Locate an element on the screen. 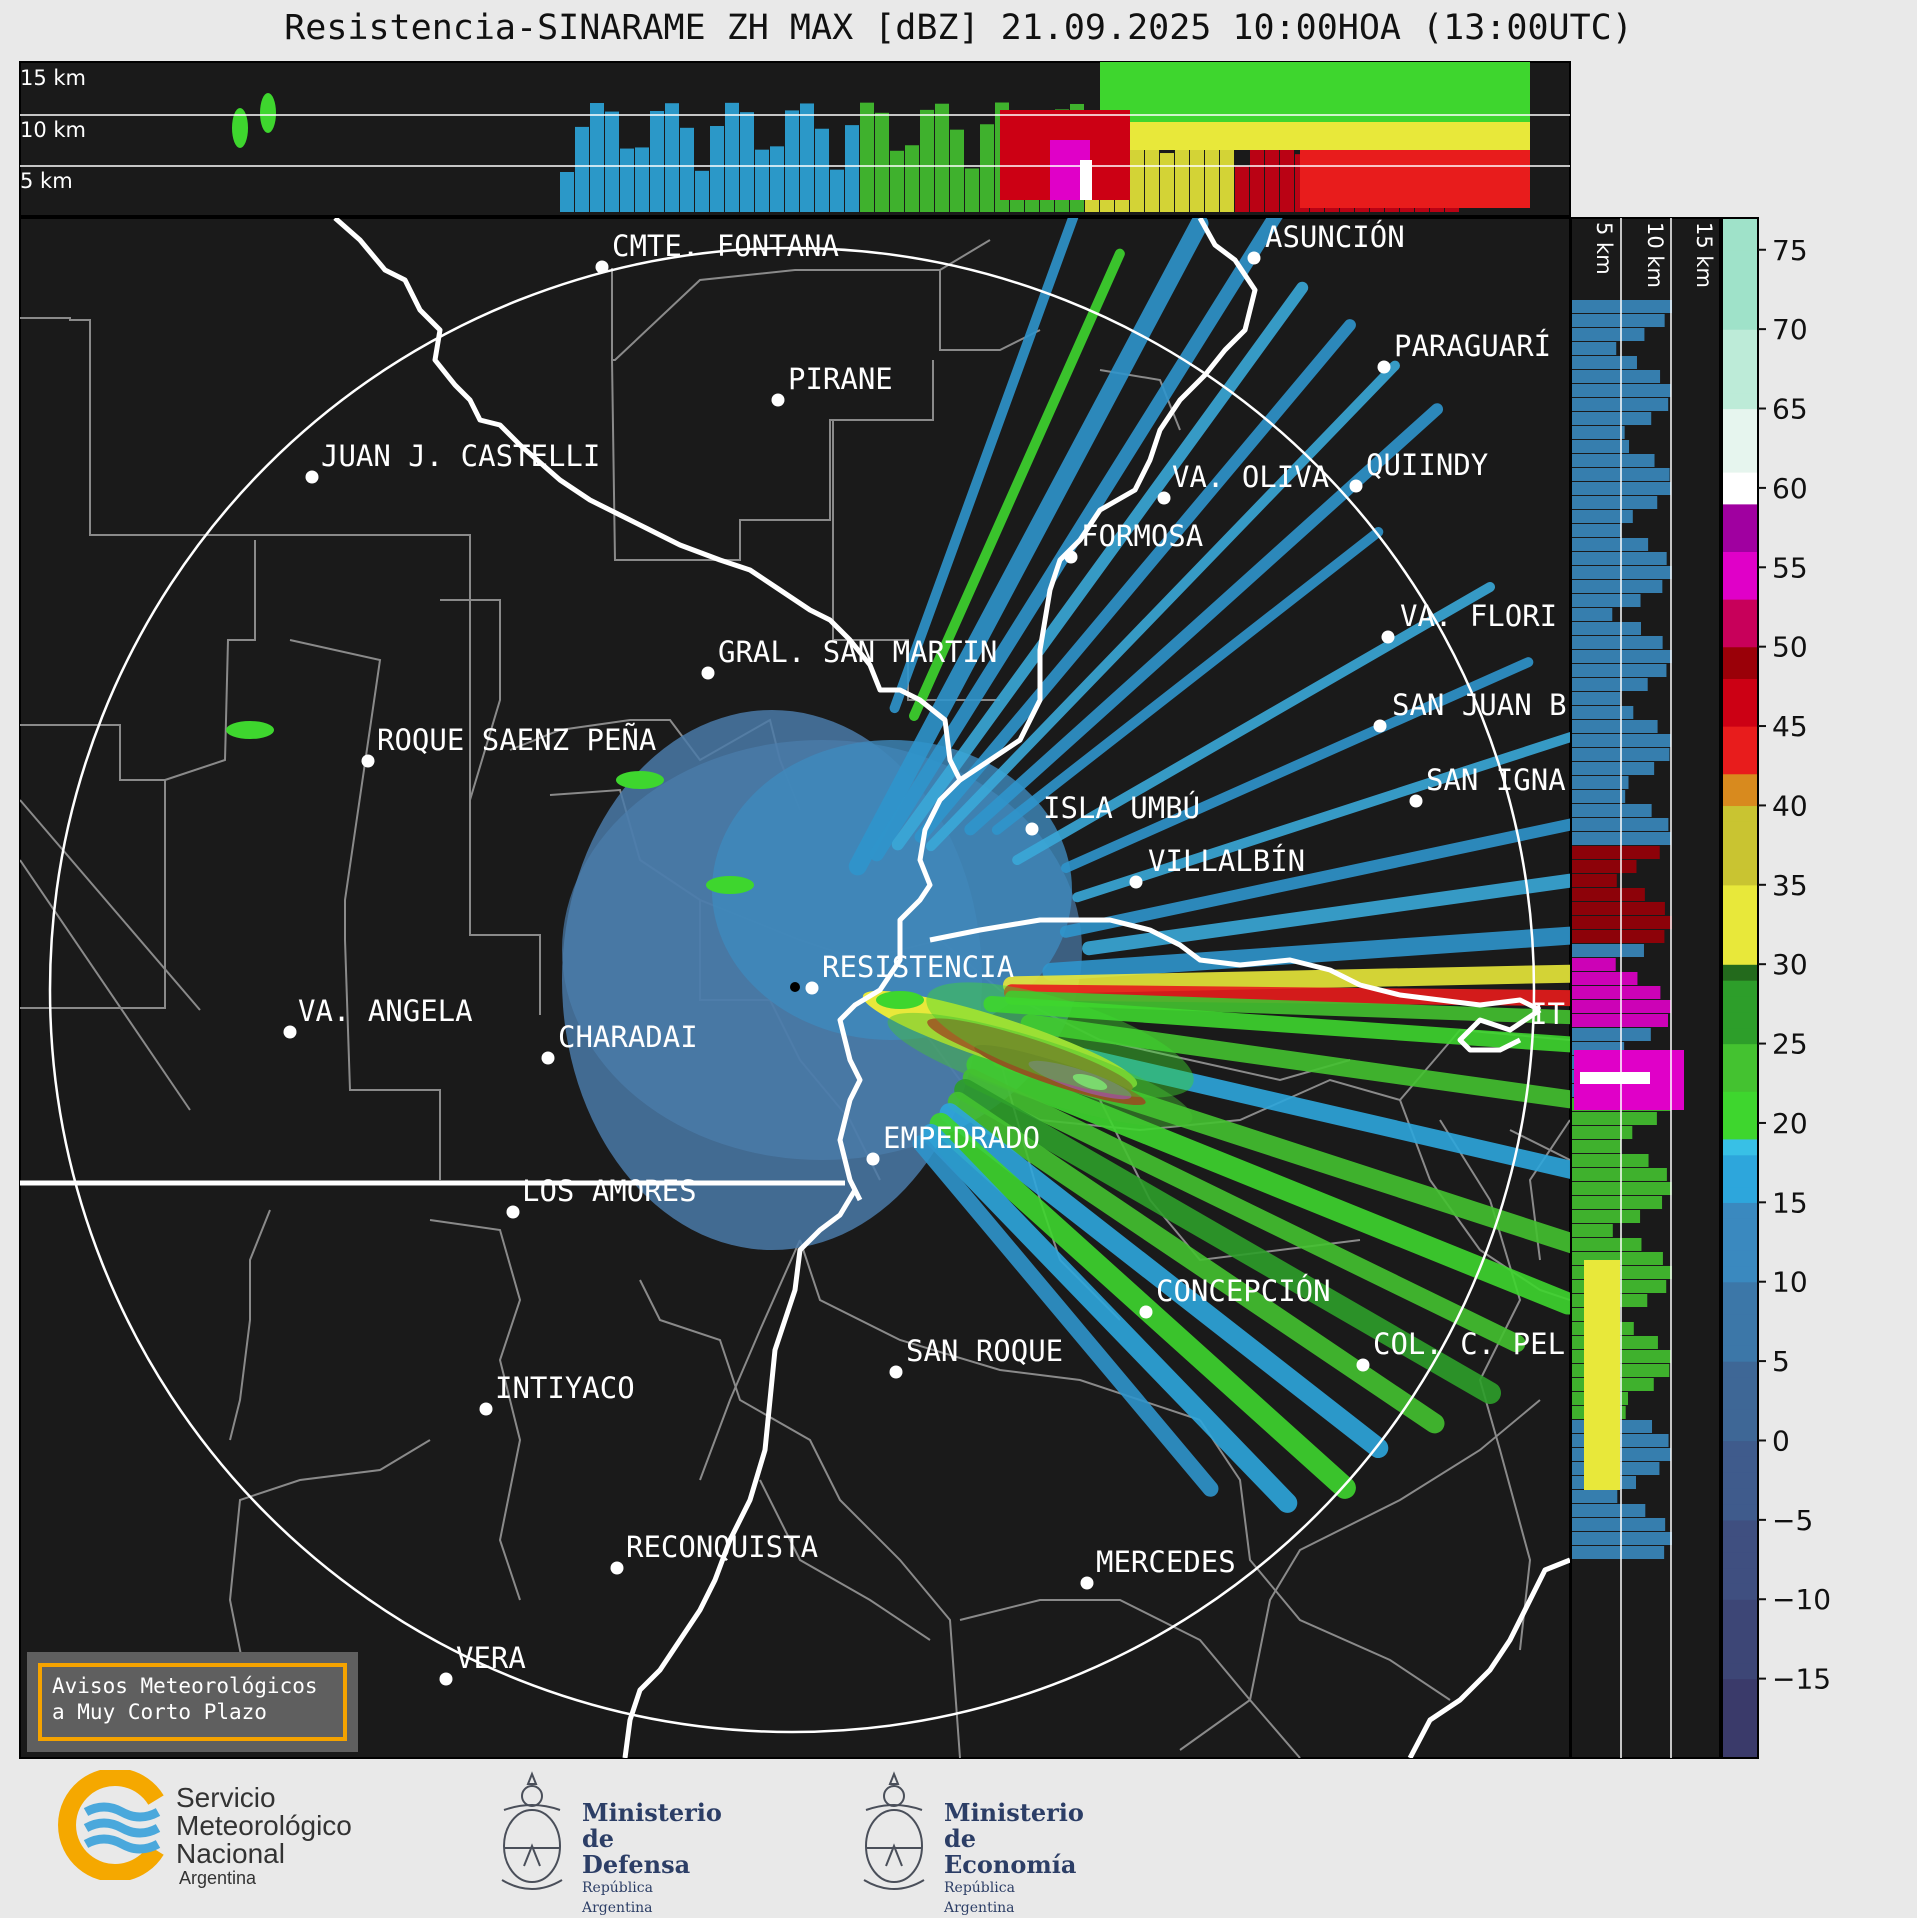 The image size is (1917, 1918). colorbar-tick-label: 15 is located at coordinates (1790, 1202).